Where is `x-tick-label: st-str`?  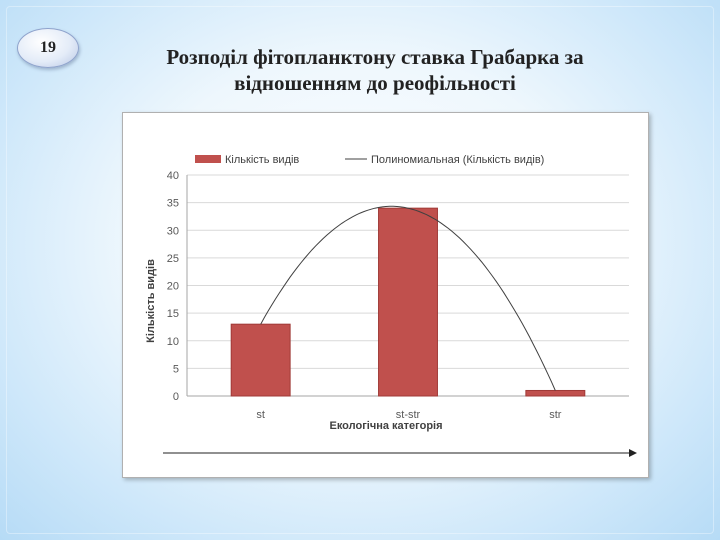 x-tick-label: st-str is located at coordinates (408, 415).